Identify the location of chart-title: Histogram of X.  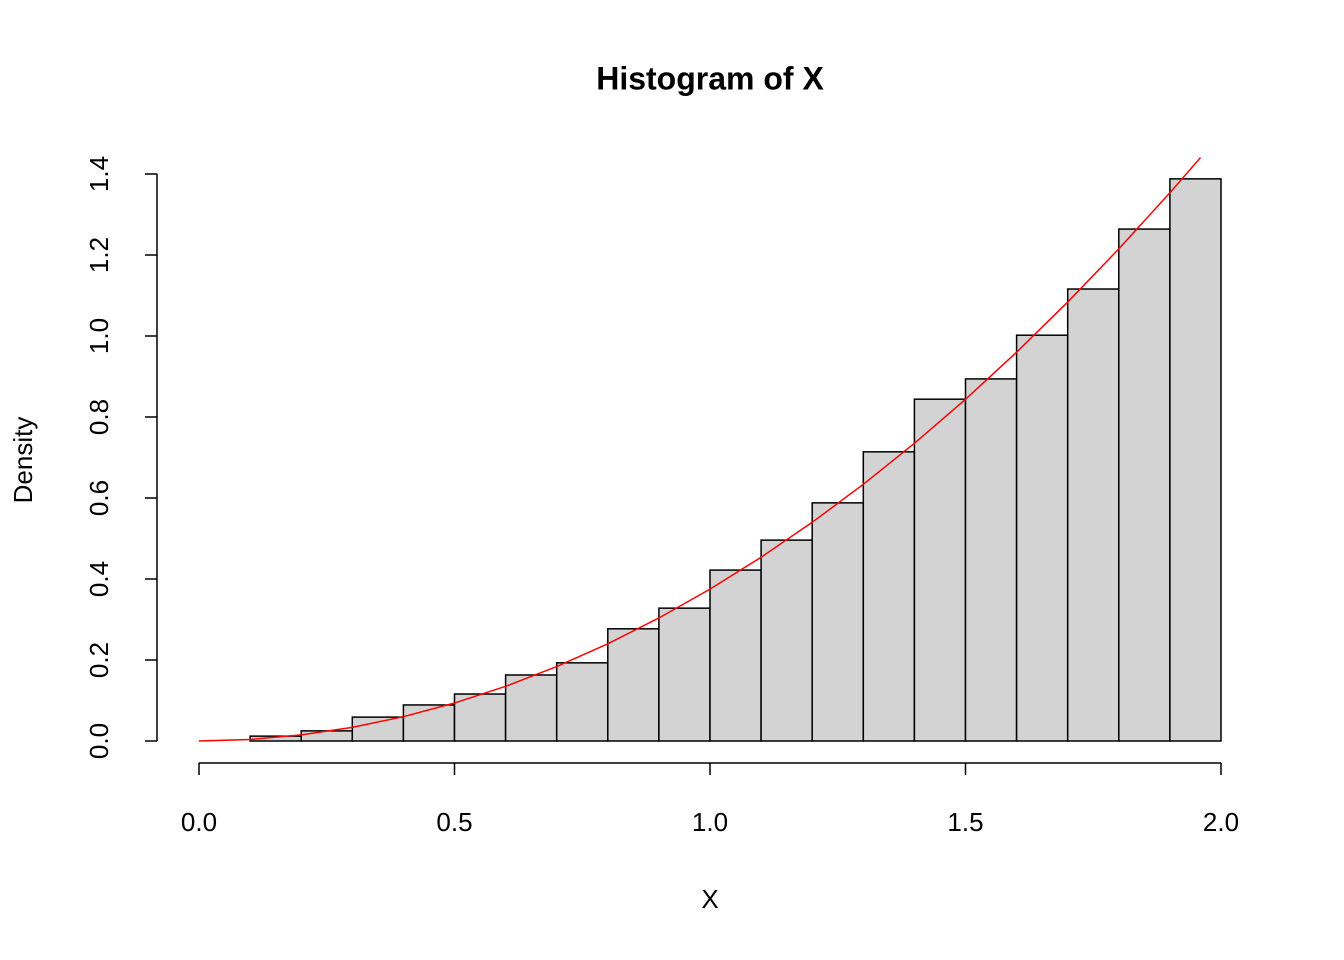
(710, 78).